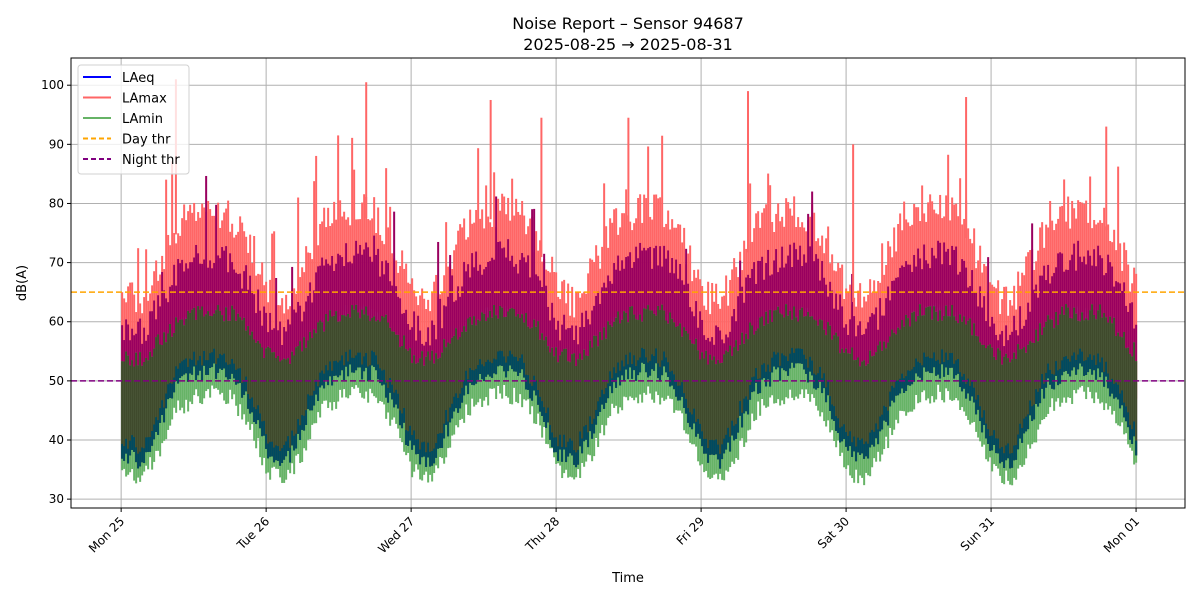  Describe the element at coordinates (542, 534) in the screenshot. I see `x-tick-label: Thu 28` at that location.